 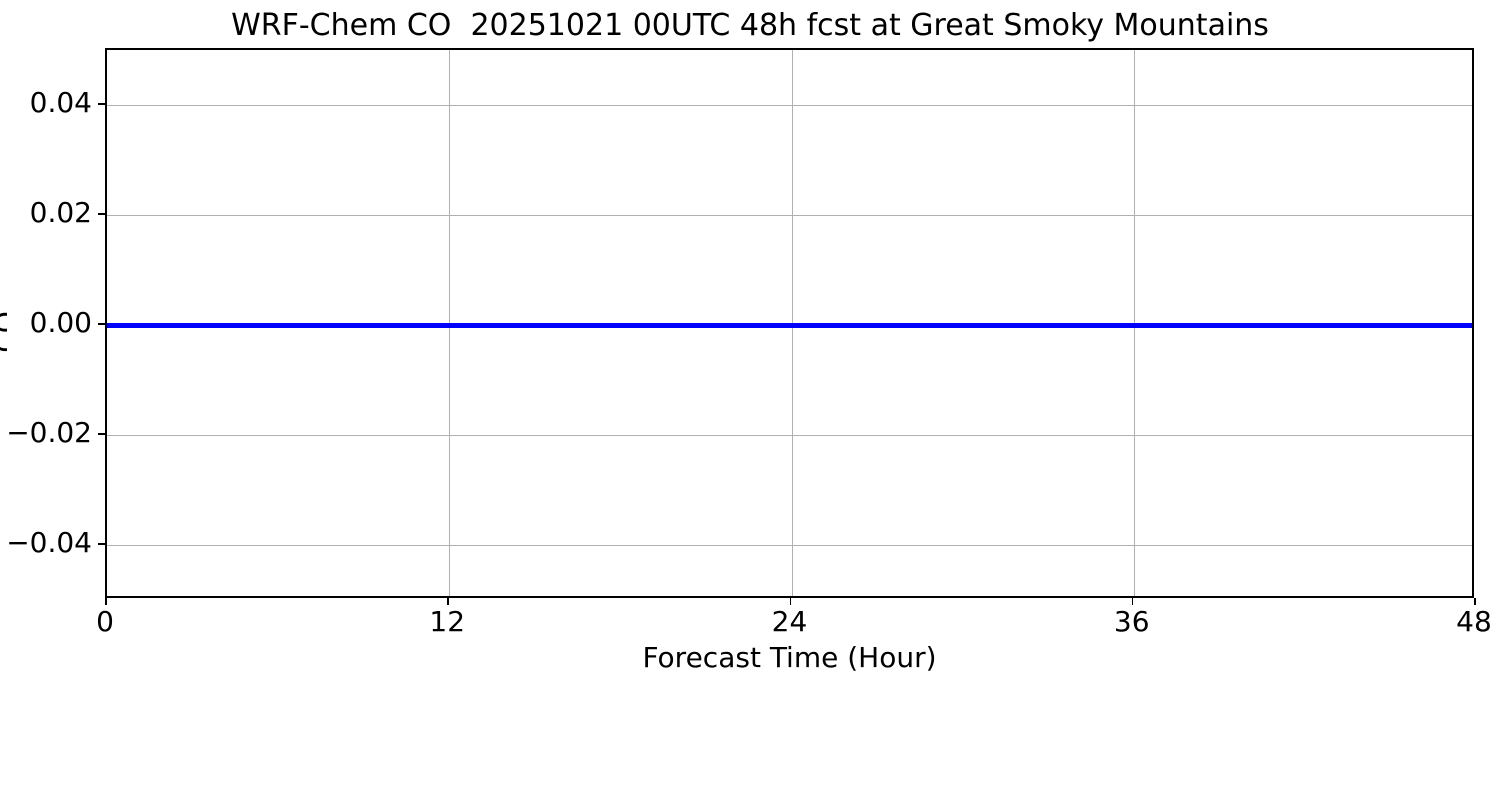 I want to click on series-line-co, so click(x=789, y=325).